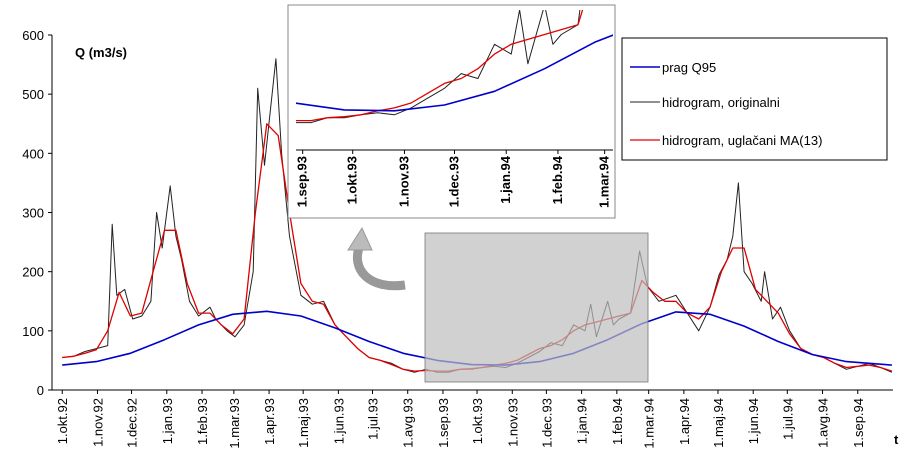 The width and height of the screenshot is (903, 468). I want to click on legend-label: hidrogram, originalni, so click(721, 102).